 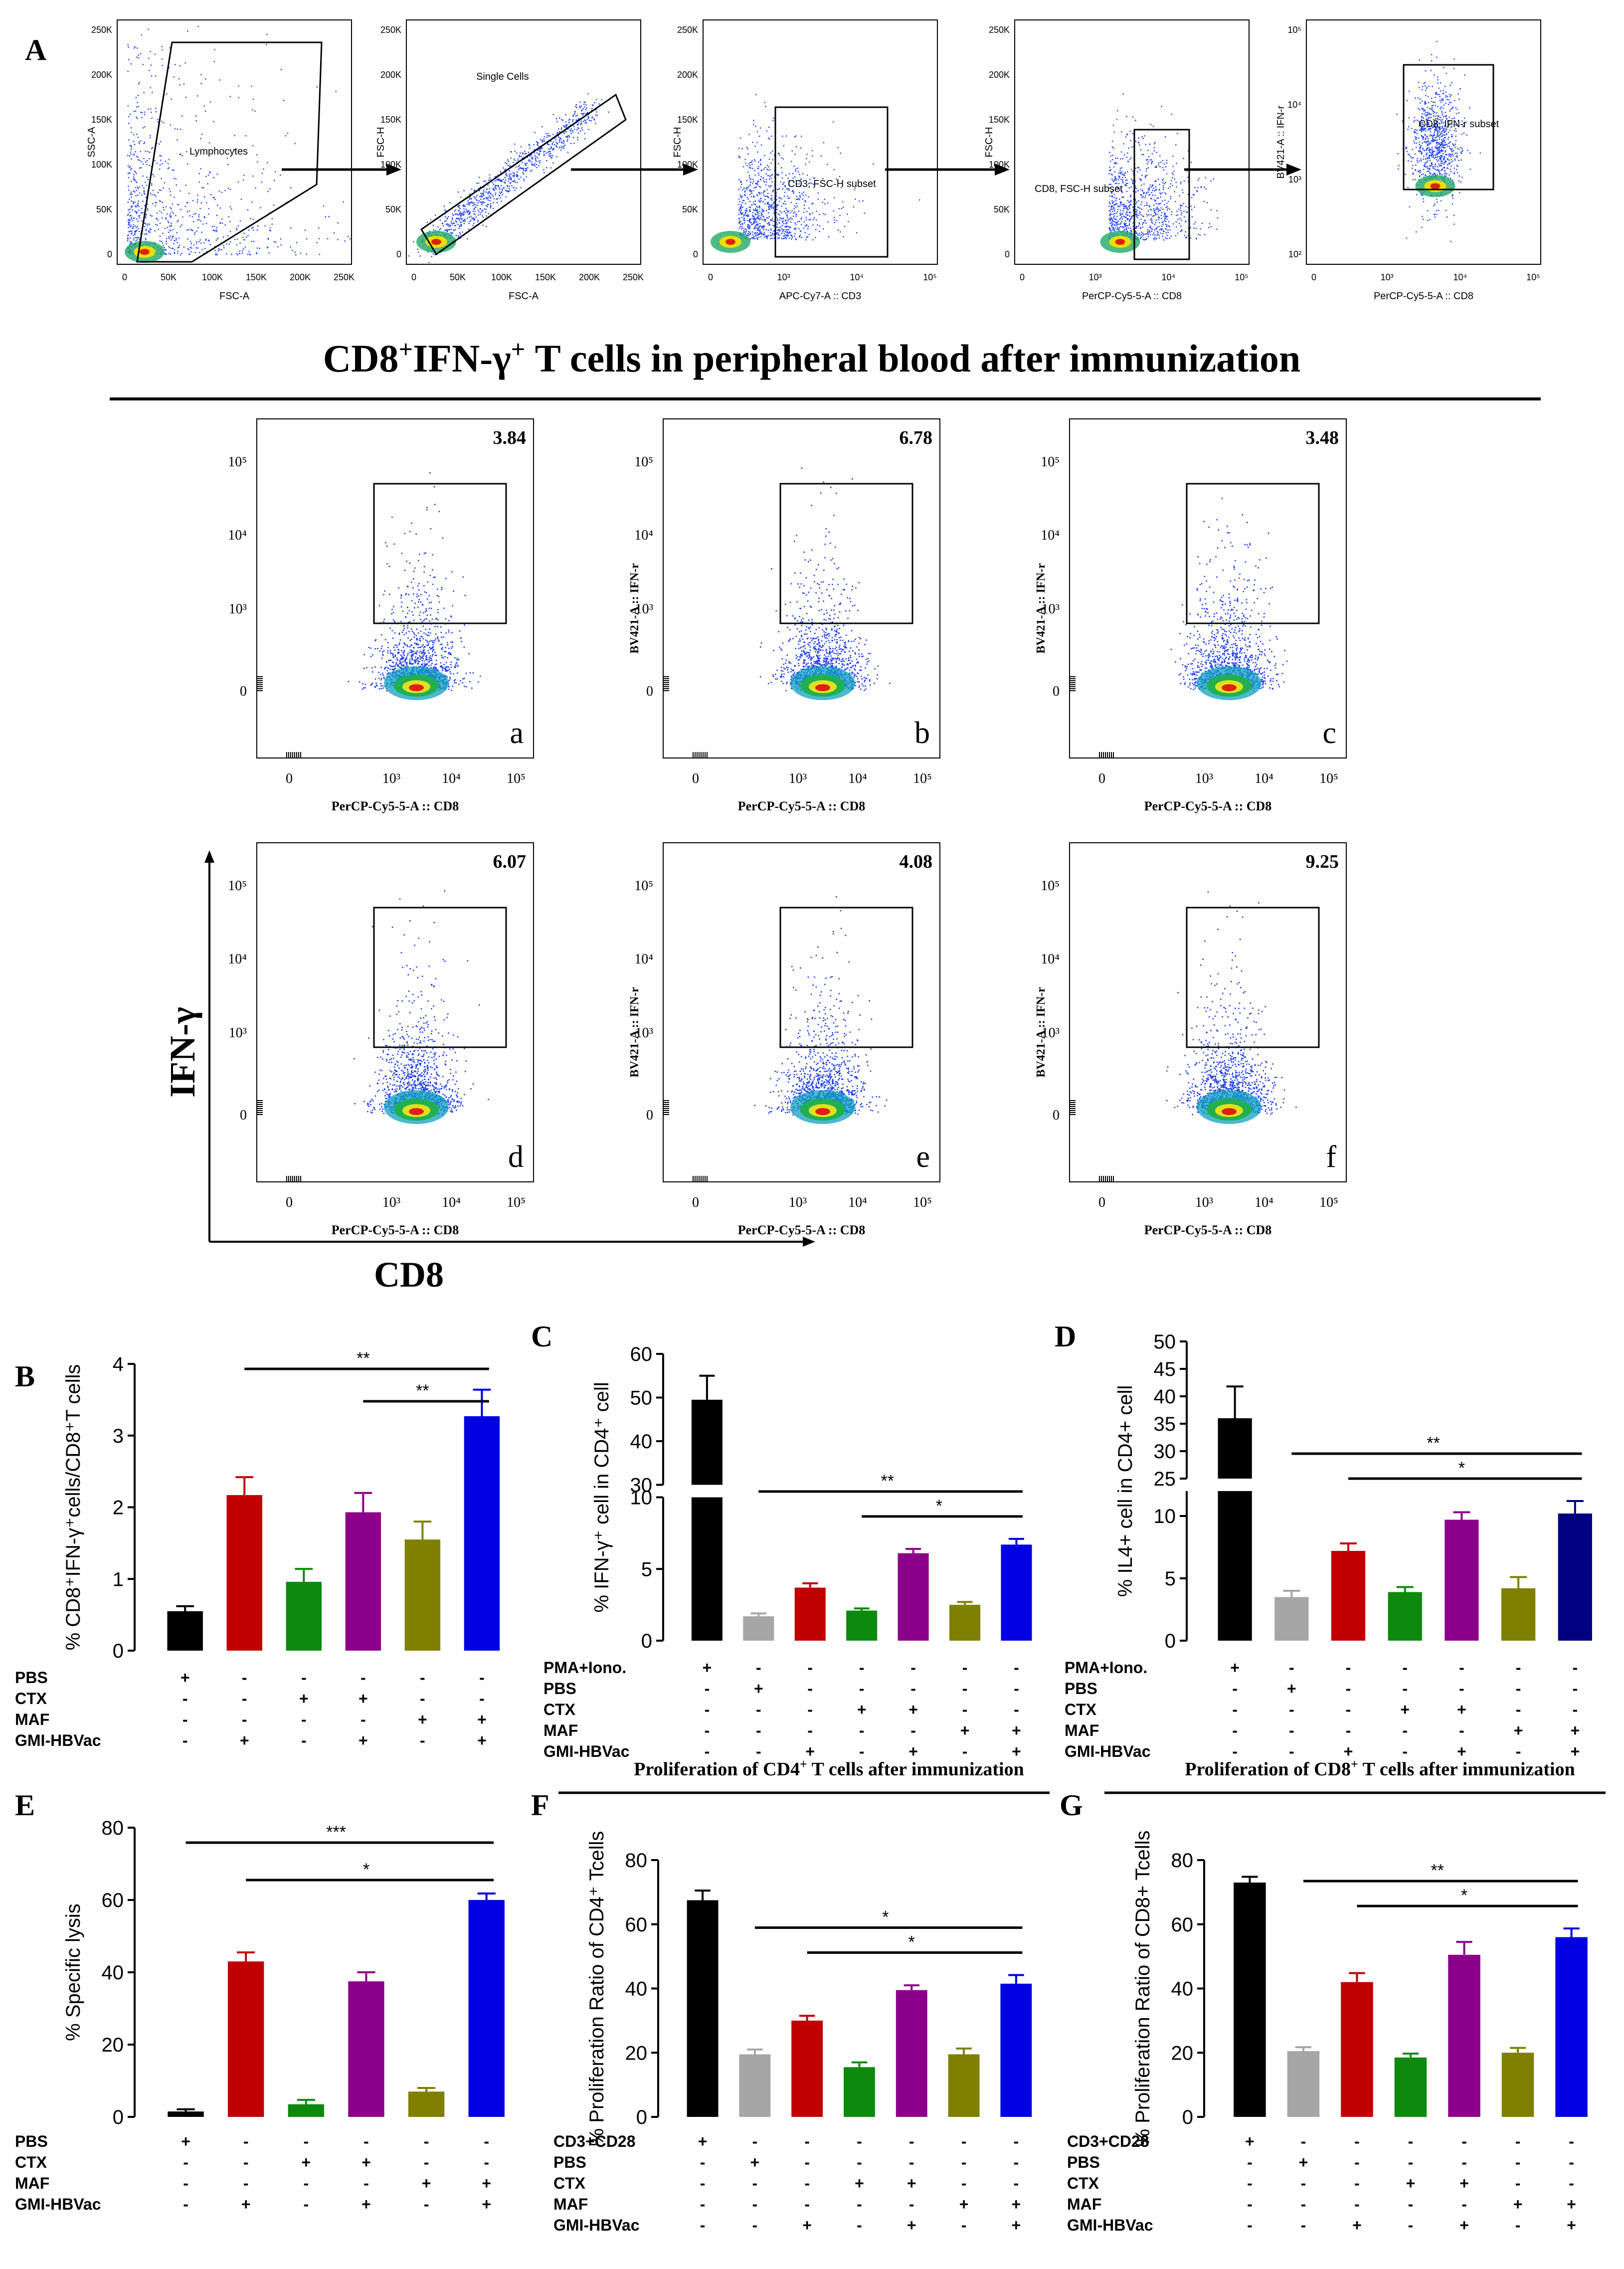 I want to click on panel-letter: F, so click(x=540, y=1805).